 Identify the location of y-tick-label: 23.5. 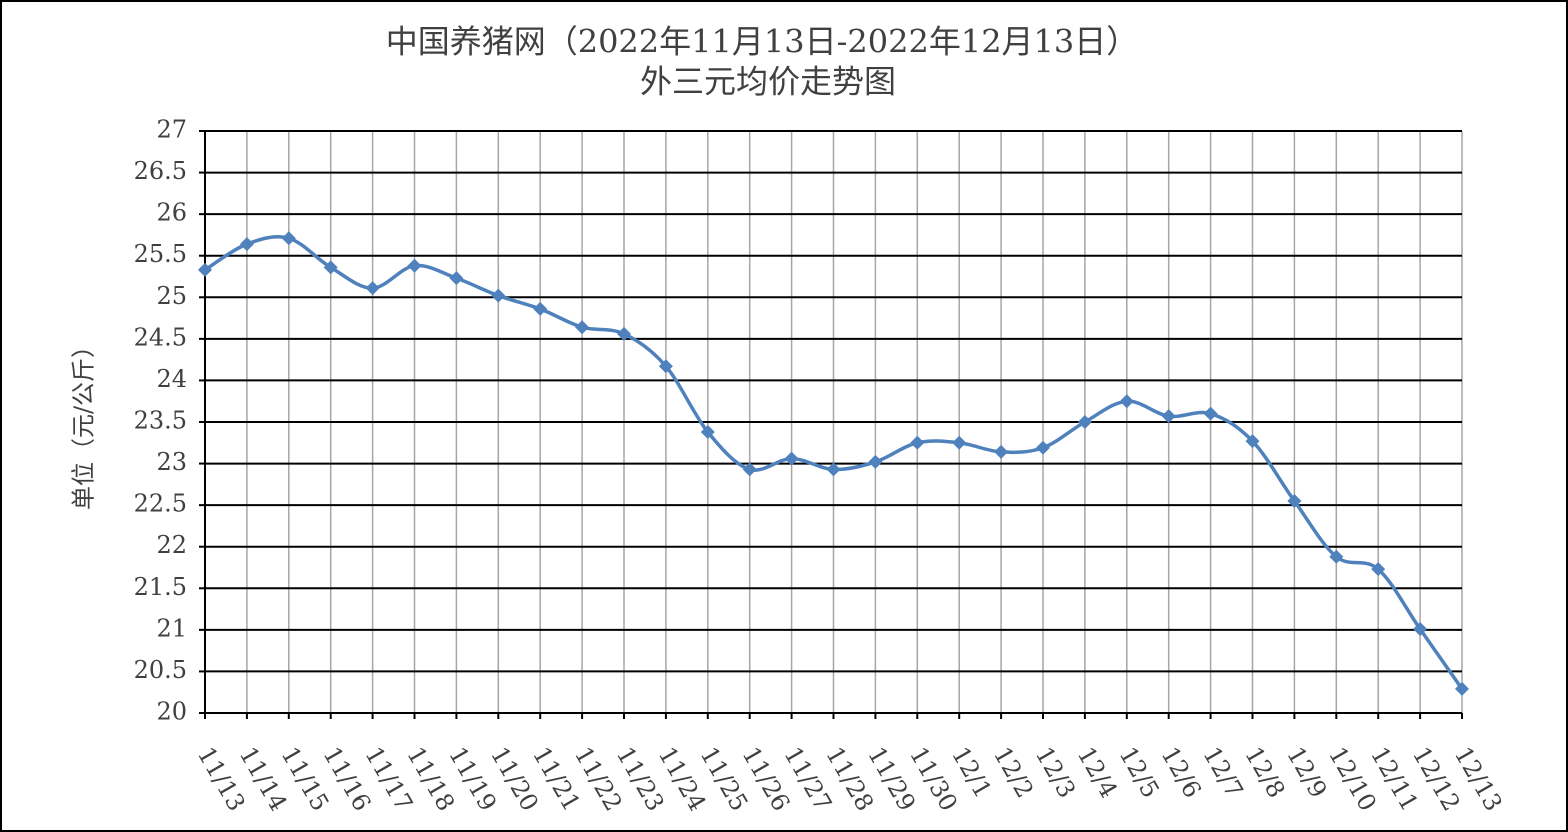
(160, 421).